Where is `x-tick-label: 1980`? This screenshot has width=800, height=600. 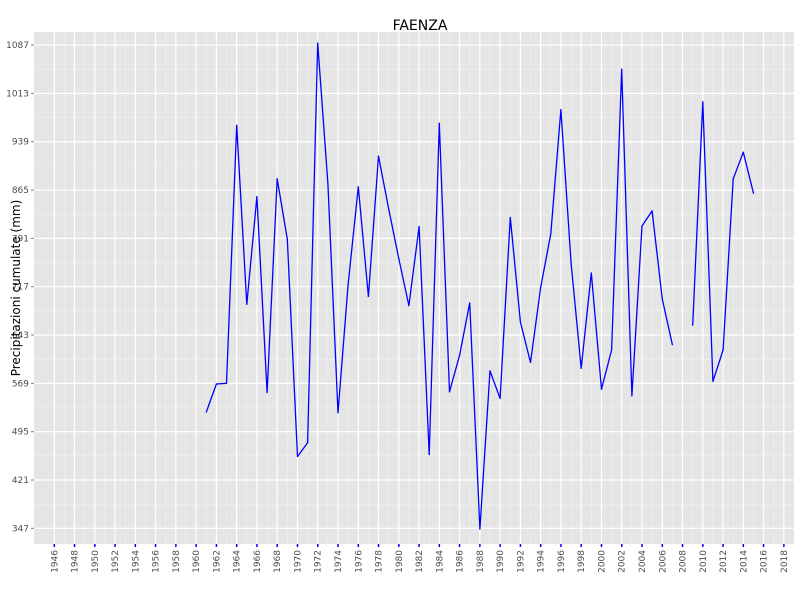
x-tick-label: 1980 is located at coordinates (400, 561).